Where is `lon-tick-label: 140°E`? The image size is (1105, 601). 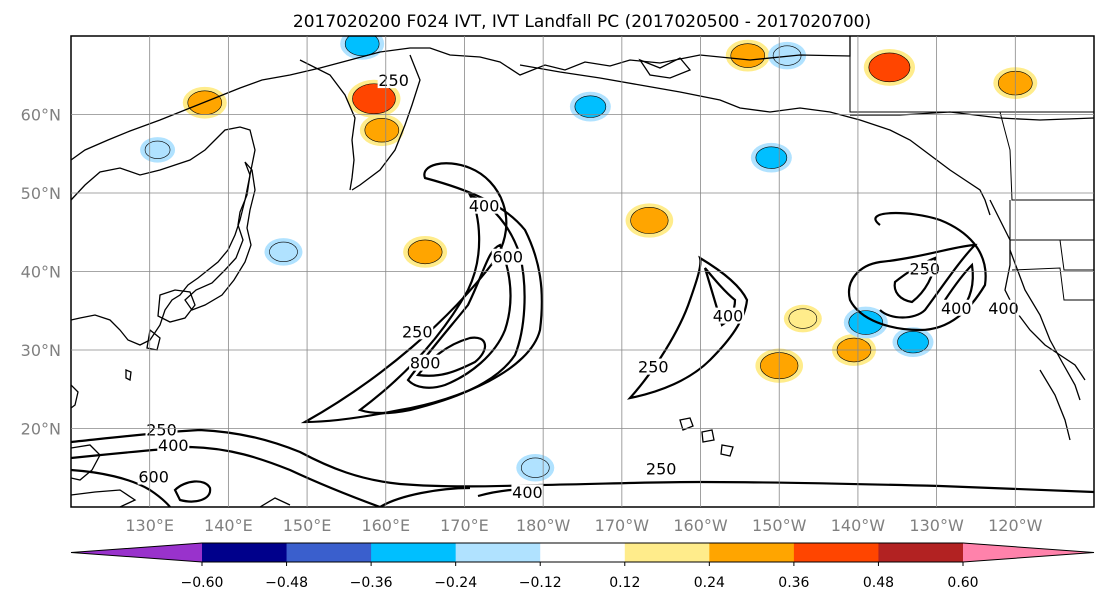
lon-tick-label: 140°E is located at coordinates (228, 525).